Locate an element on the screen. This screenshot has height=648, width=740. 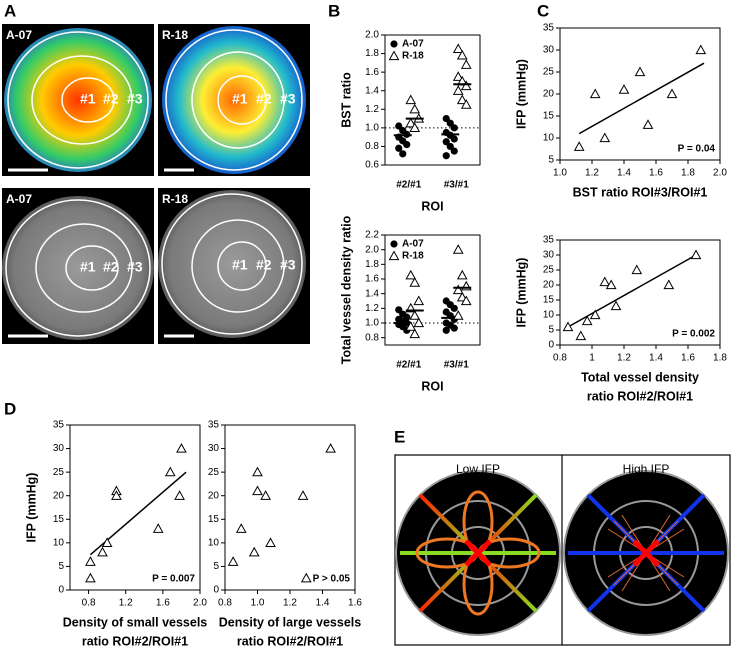
x-axis-title: Total vessel density is located at coordinates (640, 377).